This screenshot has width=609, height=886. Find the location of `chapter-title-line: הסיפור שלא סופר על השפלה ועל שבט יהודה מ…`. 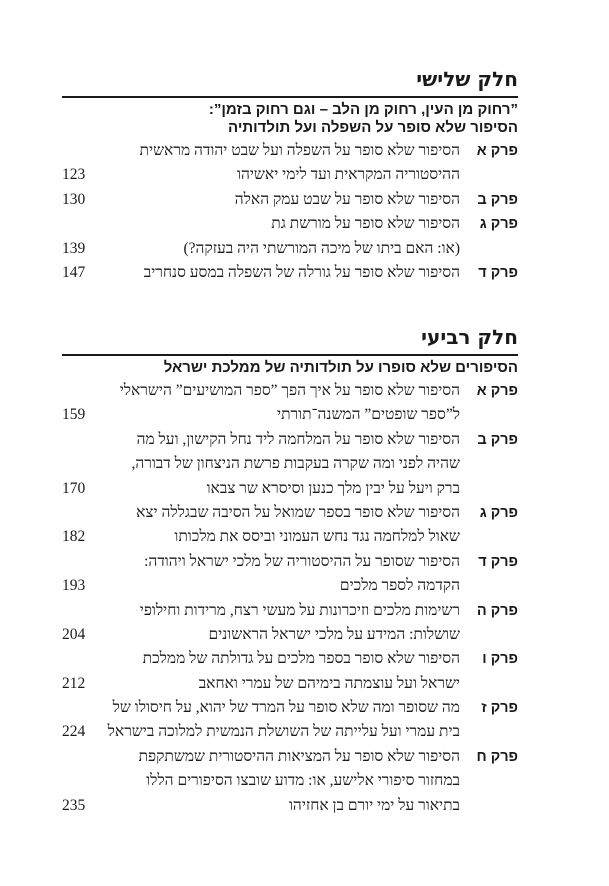

chapter-title-line: הסיפור שלא סופר על השפלה ועל שבט יהודה מ… is located at coordinates (299, 150).